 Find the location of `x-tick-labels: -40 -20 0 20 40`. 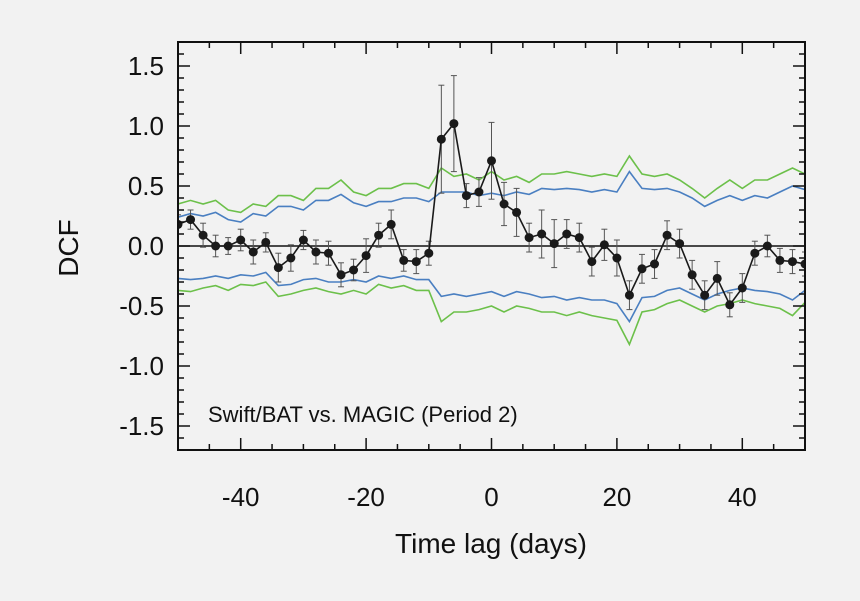

x-tick-labels: -40 -20 0 20 40 is located at coordinates (489, 497).